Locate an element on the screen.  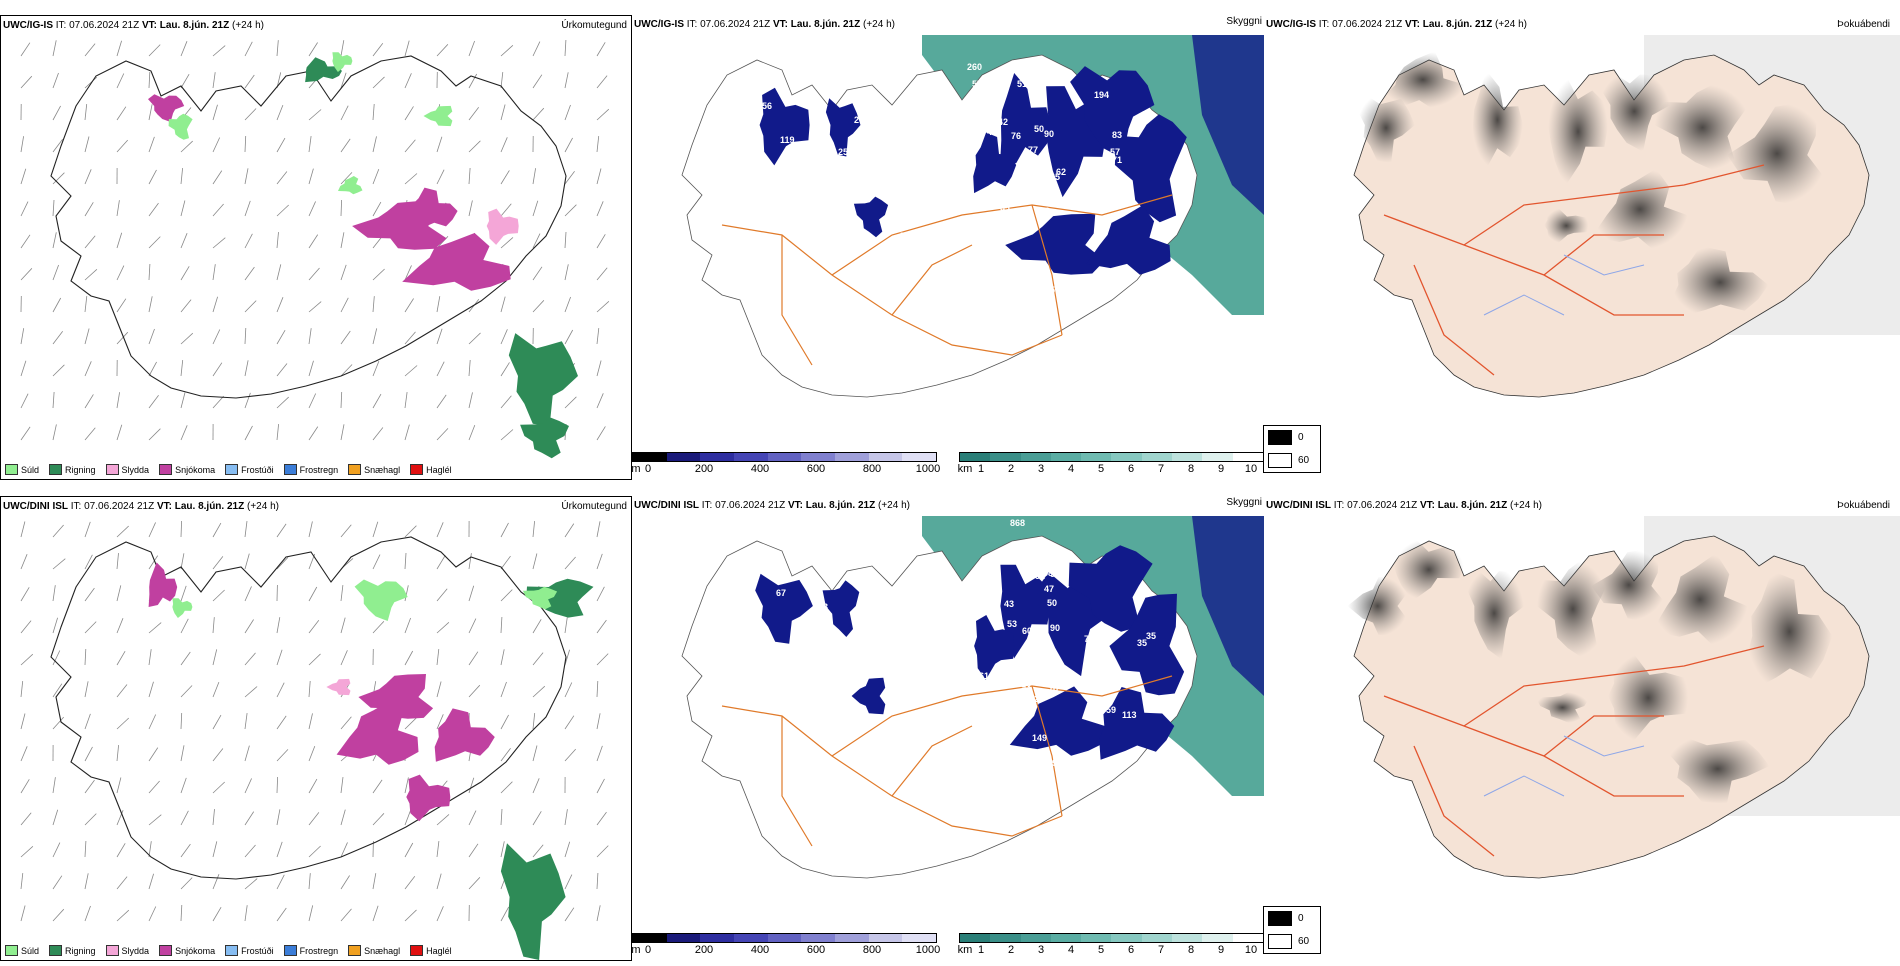
cloud-base-value: 63 is located at coordinates (802, 656).